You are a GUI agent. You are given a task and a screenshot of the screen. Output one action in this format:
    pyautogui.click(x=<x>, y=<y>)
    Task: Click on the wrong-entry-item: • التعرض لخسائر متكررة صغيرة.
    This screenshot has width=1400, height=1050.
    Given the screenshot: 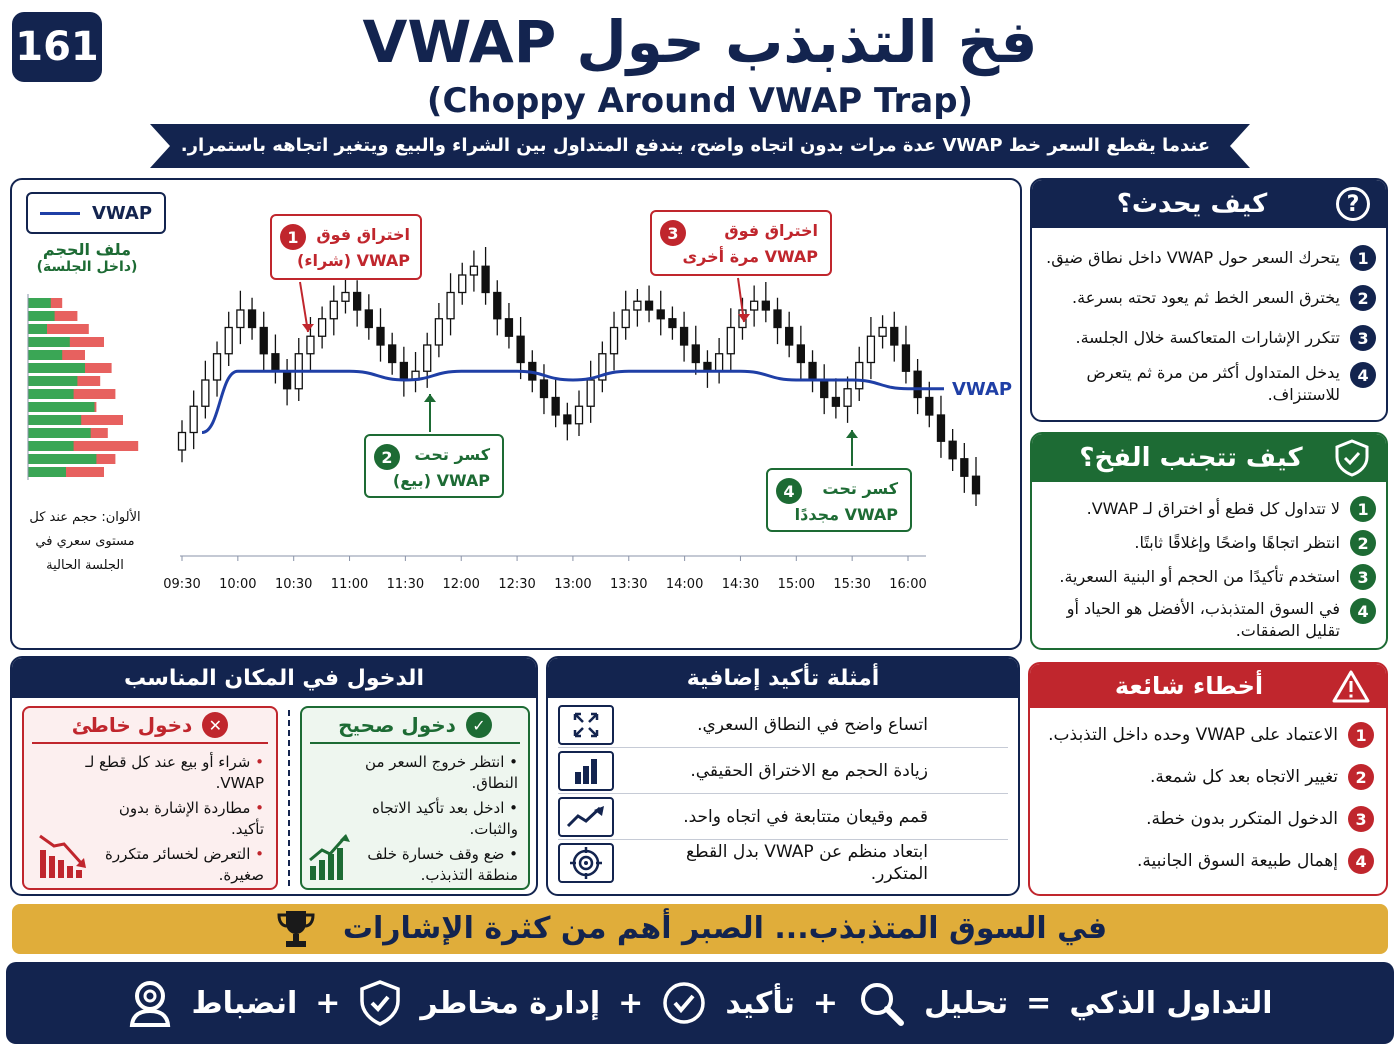 What is the action you would take?
    pyautogui.click(x=184, y=864)
    